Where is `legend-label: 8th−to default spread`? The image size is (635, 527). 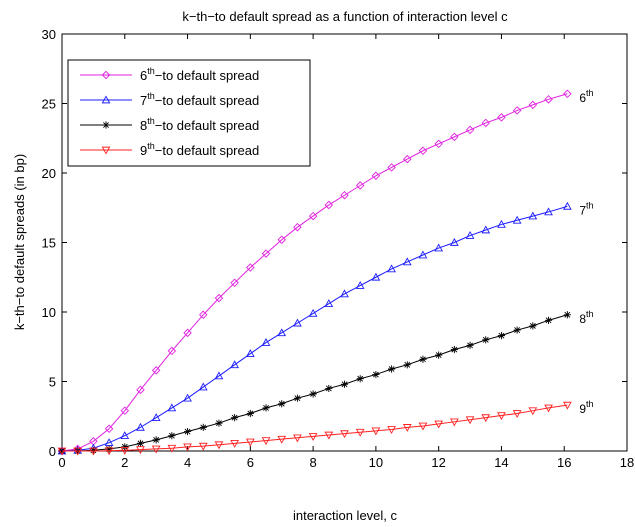
legend-label: 8th−to default spread is located at coordinates (199, 124).